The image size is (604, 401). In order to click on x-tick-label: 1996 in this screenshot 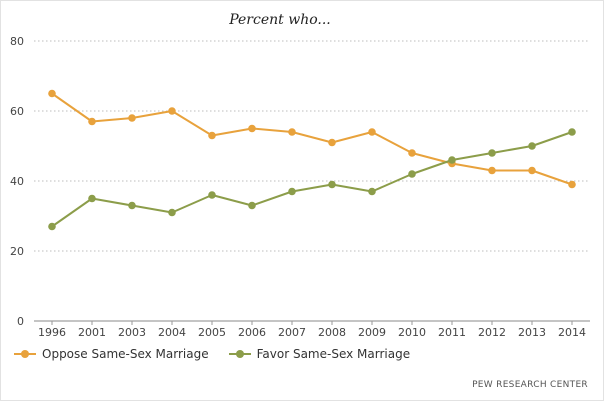, I will do `click(52, 332)`.